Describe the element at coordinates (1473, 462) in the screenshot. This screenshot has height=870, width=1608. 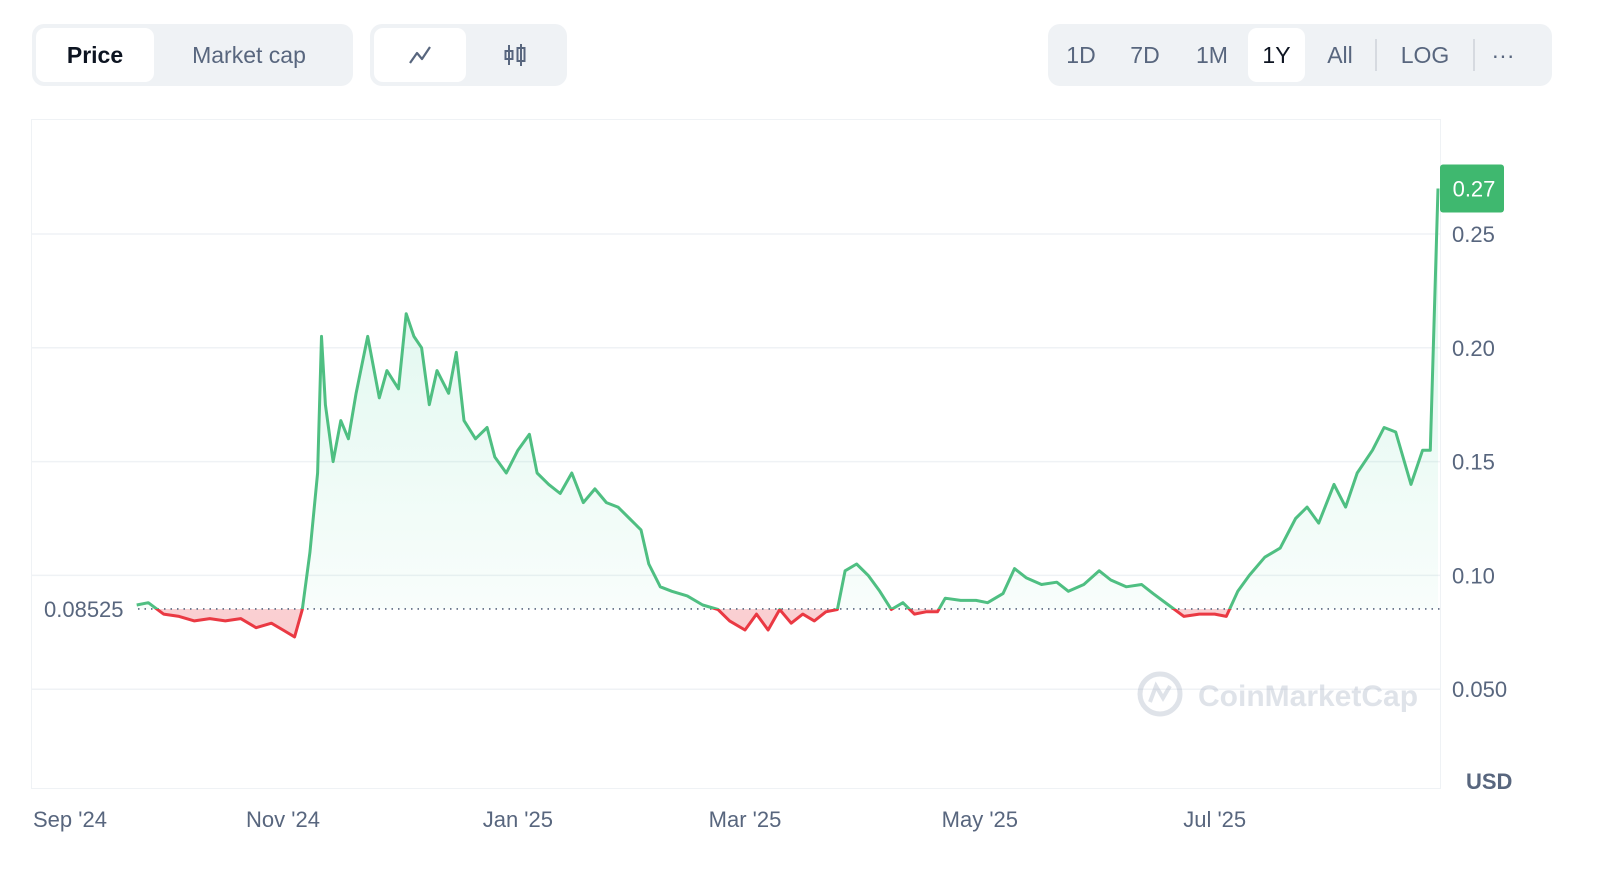
I see `y-tick-label: 0.15` at that location.